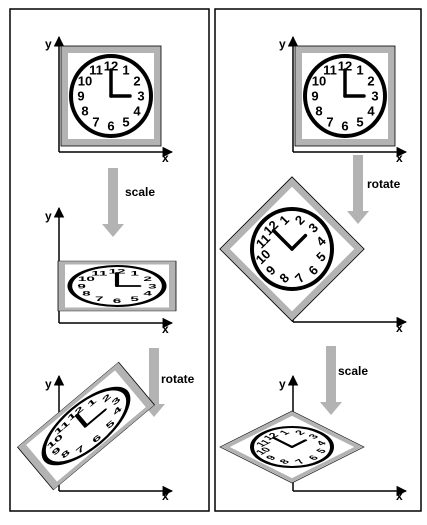 The height and width of the screenshot is (525, 427). I want to click on step-label-left-1: scale, so click(140, 192).